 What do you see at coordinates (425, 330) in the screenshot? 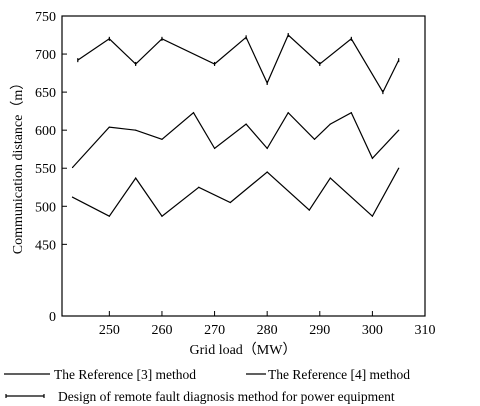
I see `x-tick-label: 310` at bounding box center [425, 330].